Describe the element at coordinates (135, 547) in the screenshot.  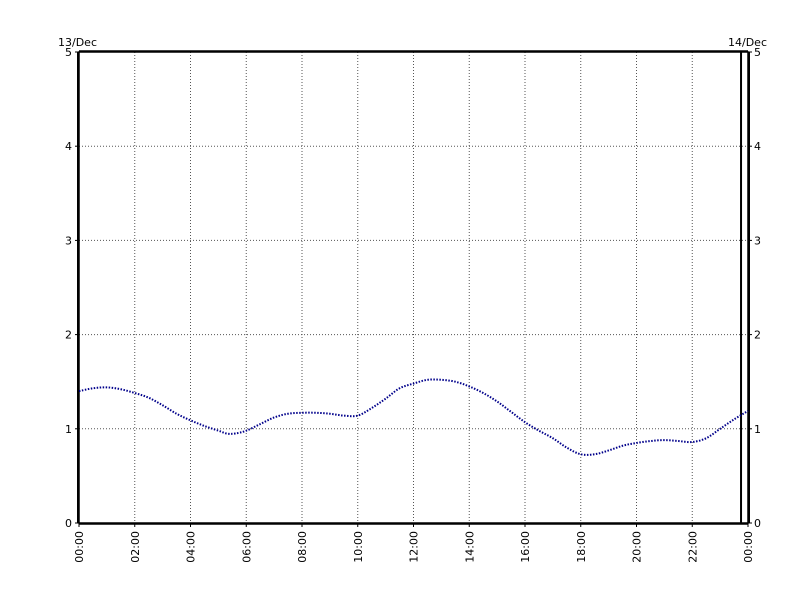
I see `x-tick-label: 02:00` at that location.